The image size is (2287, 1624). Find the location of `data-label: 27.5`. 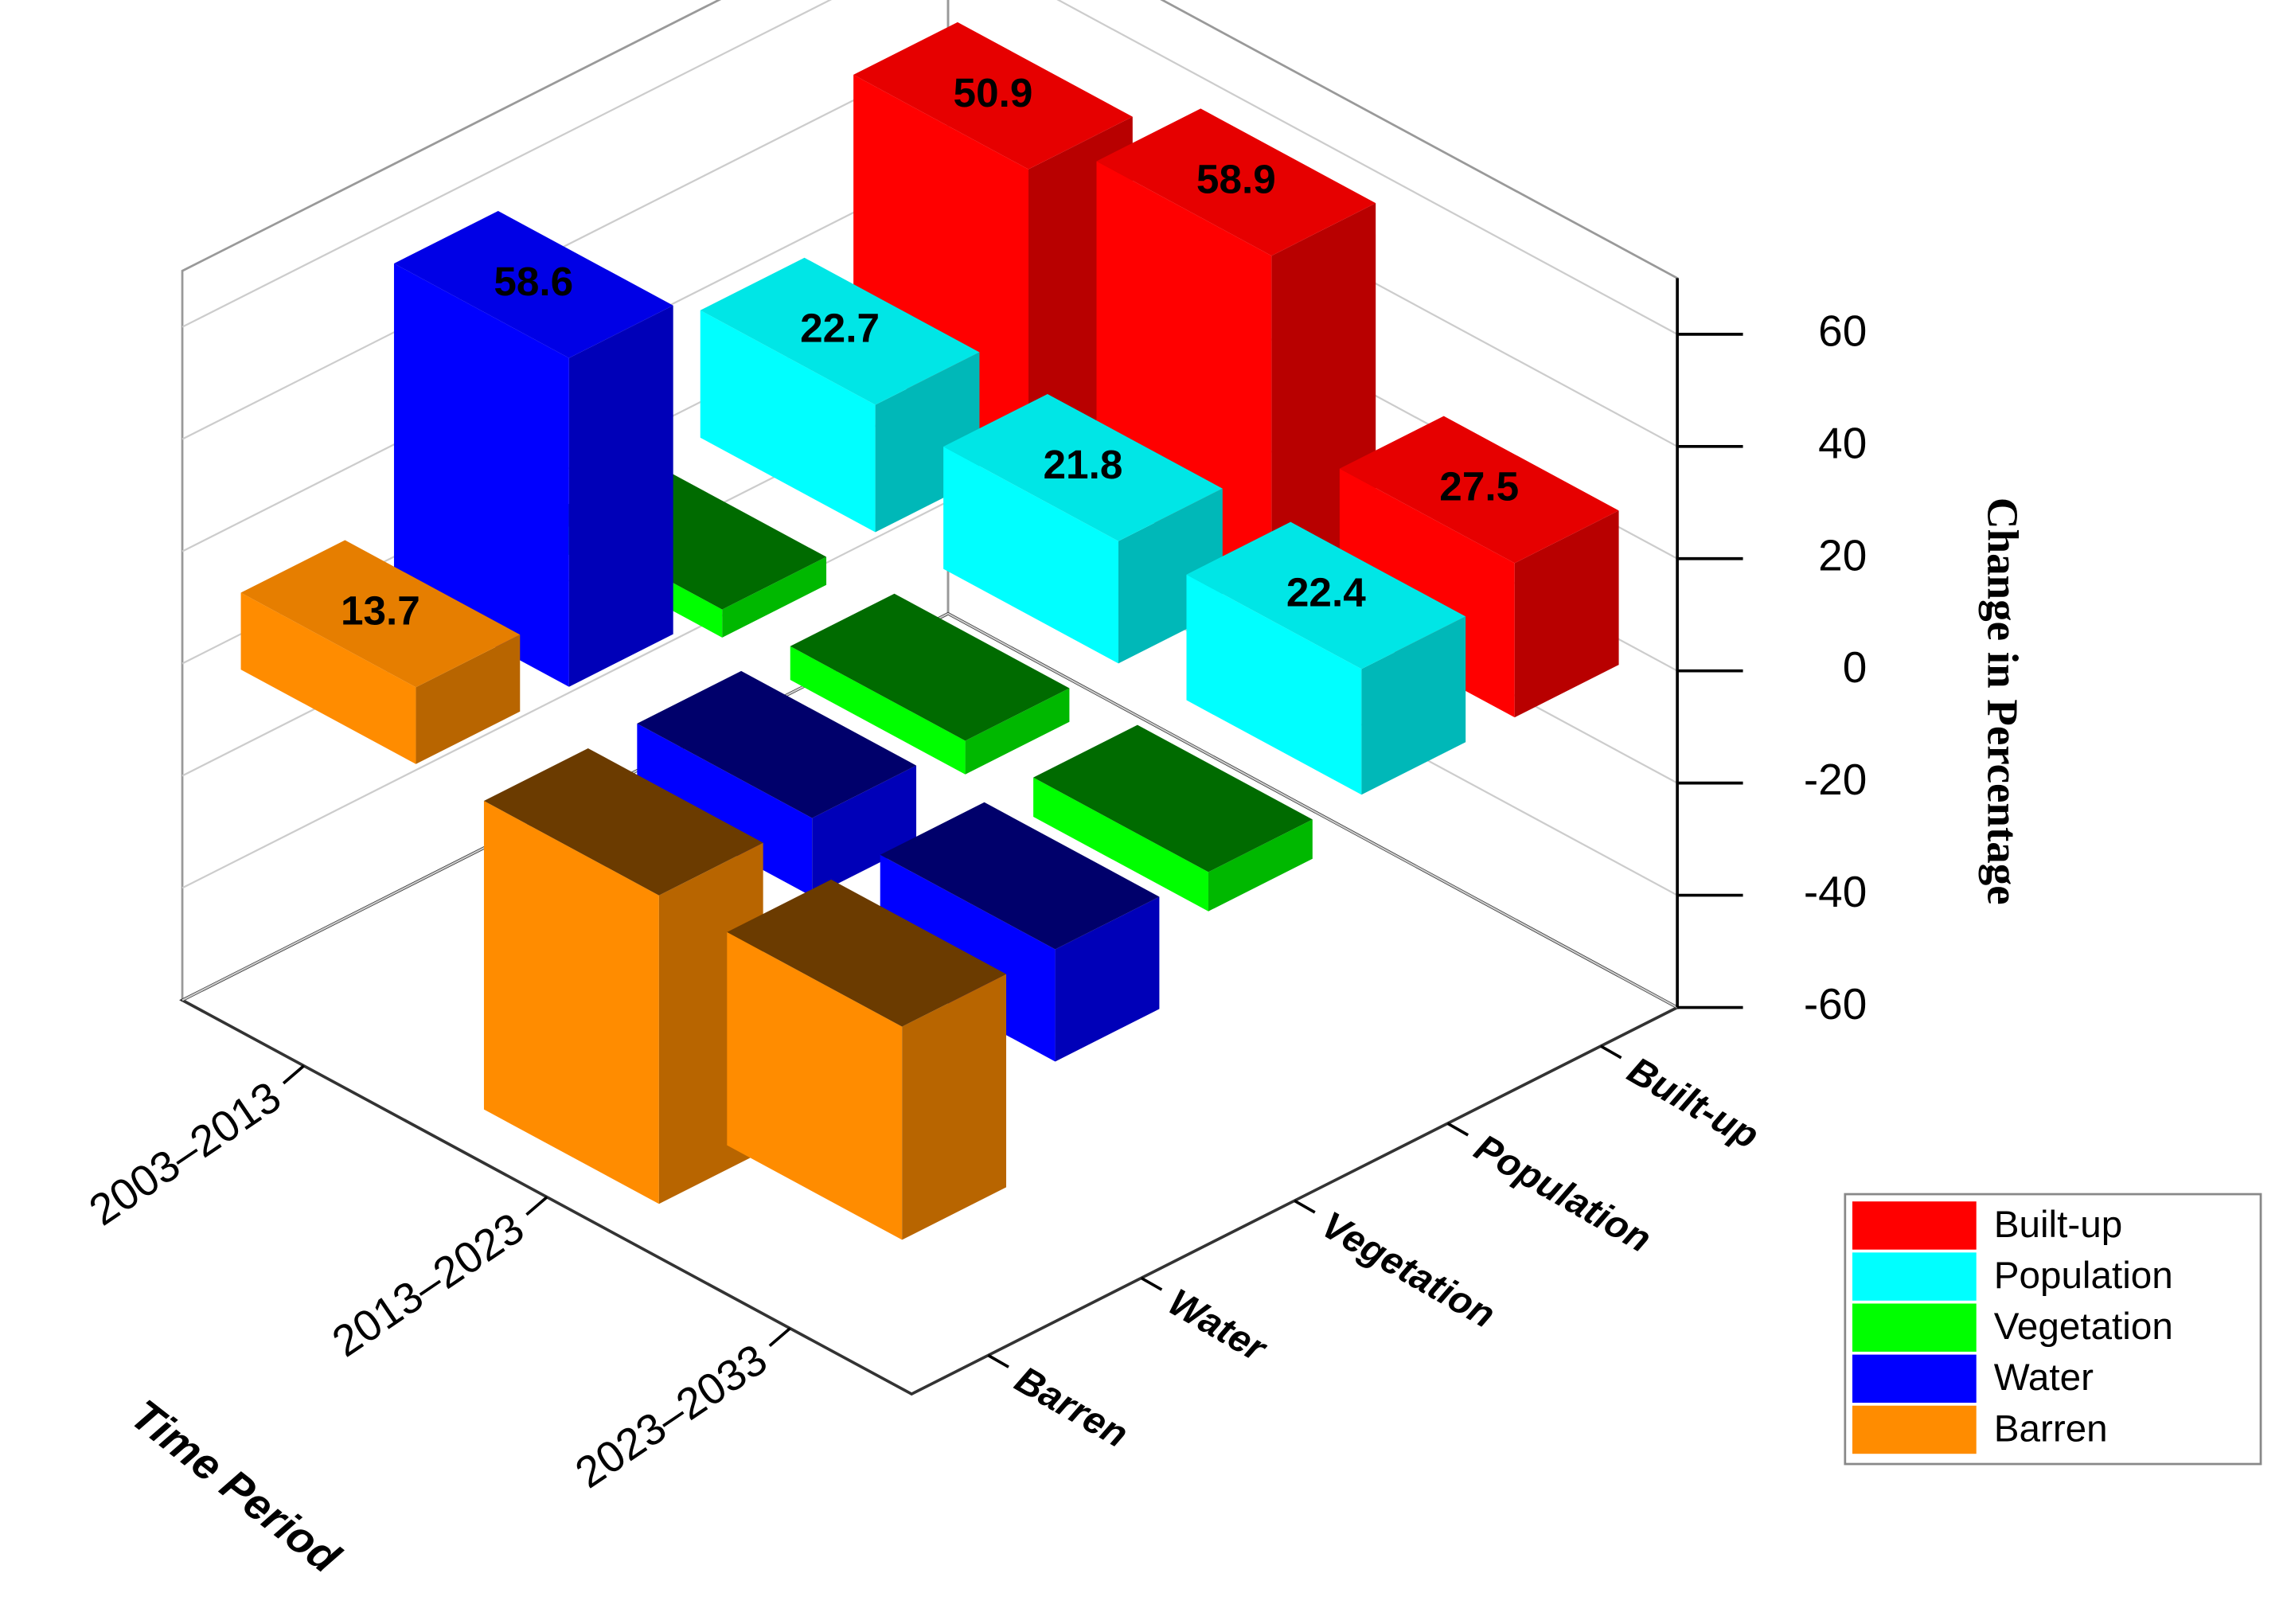

data-label: 27.5 is located at coordinates (1479, 486).